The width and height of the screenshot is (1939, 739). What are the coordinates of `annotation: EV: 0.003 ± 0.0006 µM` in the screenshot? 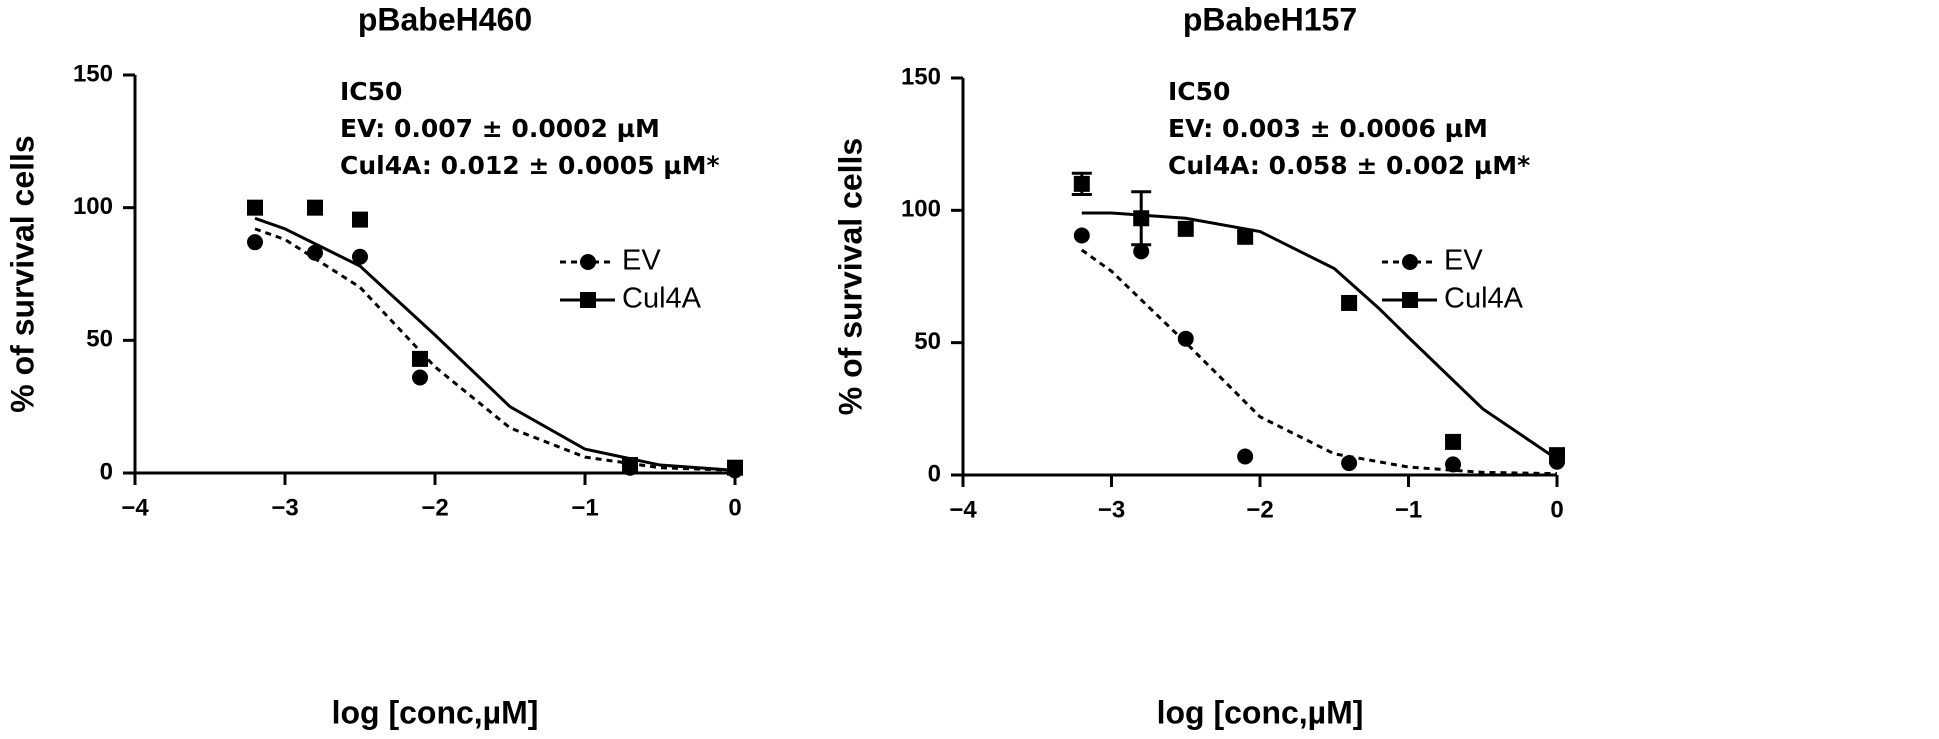 It's located at (1328, 128).